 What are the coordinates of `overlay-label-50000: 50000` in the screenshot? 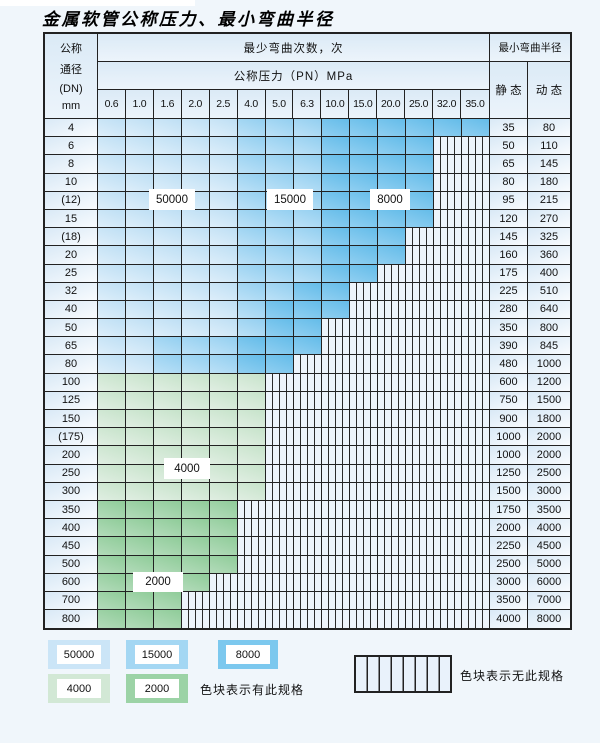 It's located at (172, 199).